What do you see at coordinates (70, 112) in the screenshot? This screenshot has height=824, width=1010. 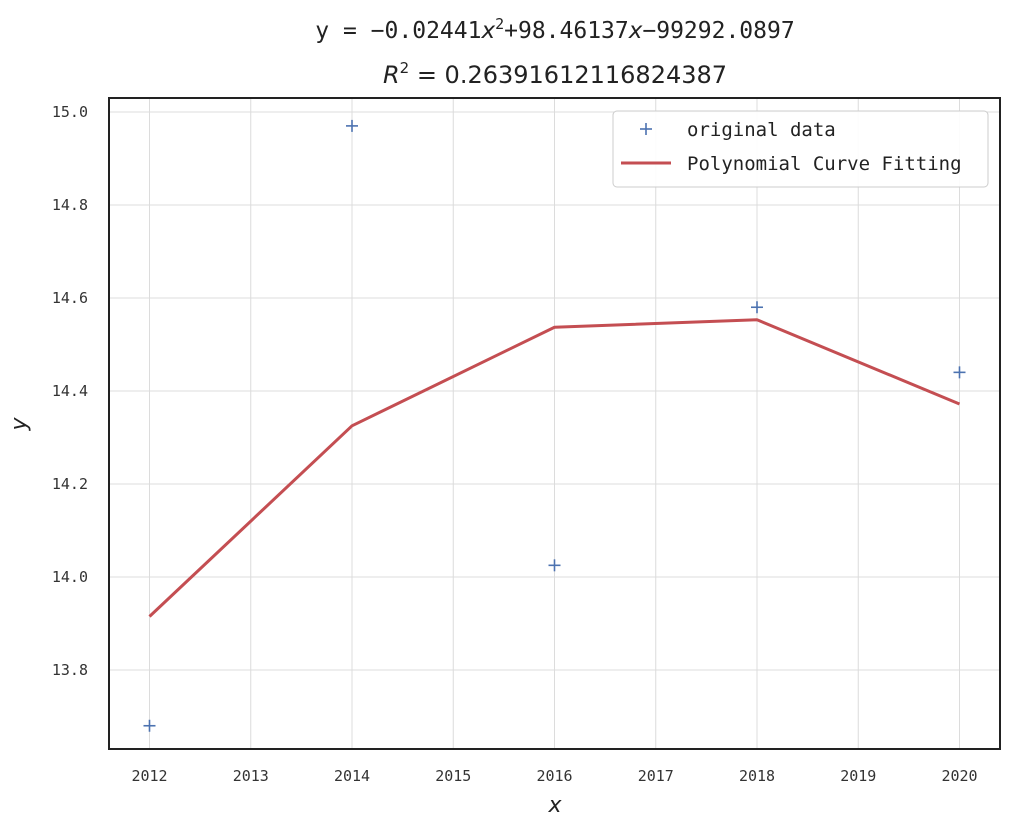 I see `y-tick-label: 15.0` at bounding box center [70, 112].